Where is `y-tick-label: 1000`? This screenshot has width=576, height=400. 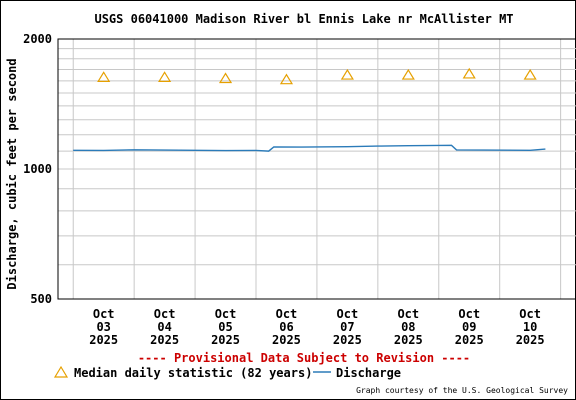 y-tick-label: 1000 is located at coordinates (37, 169).